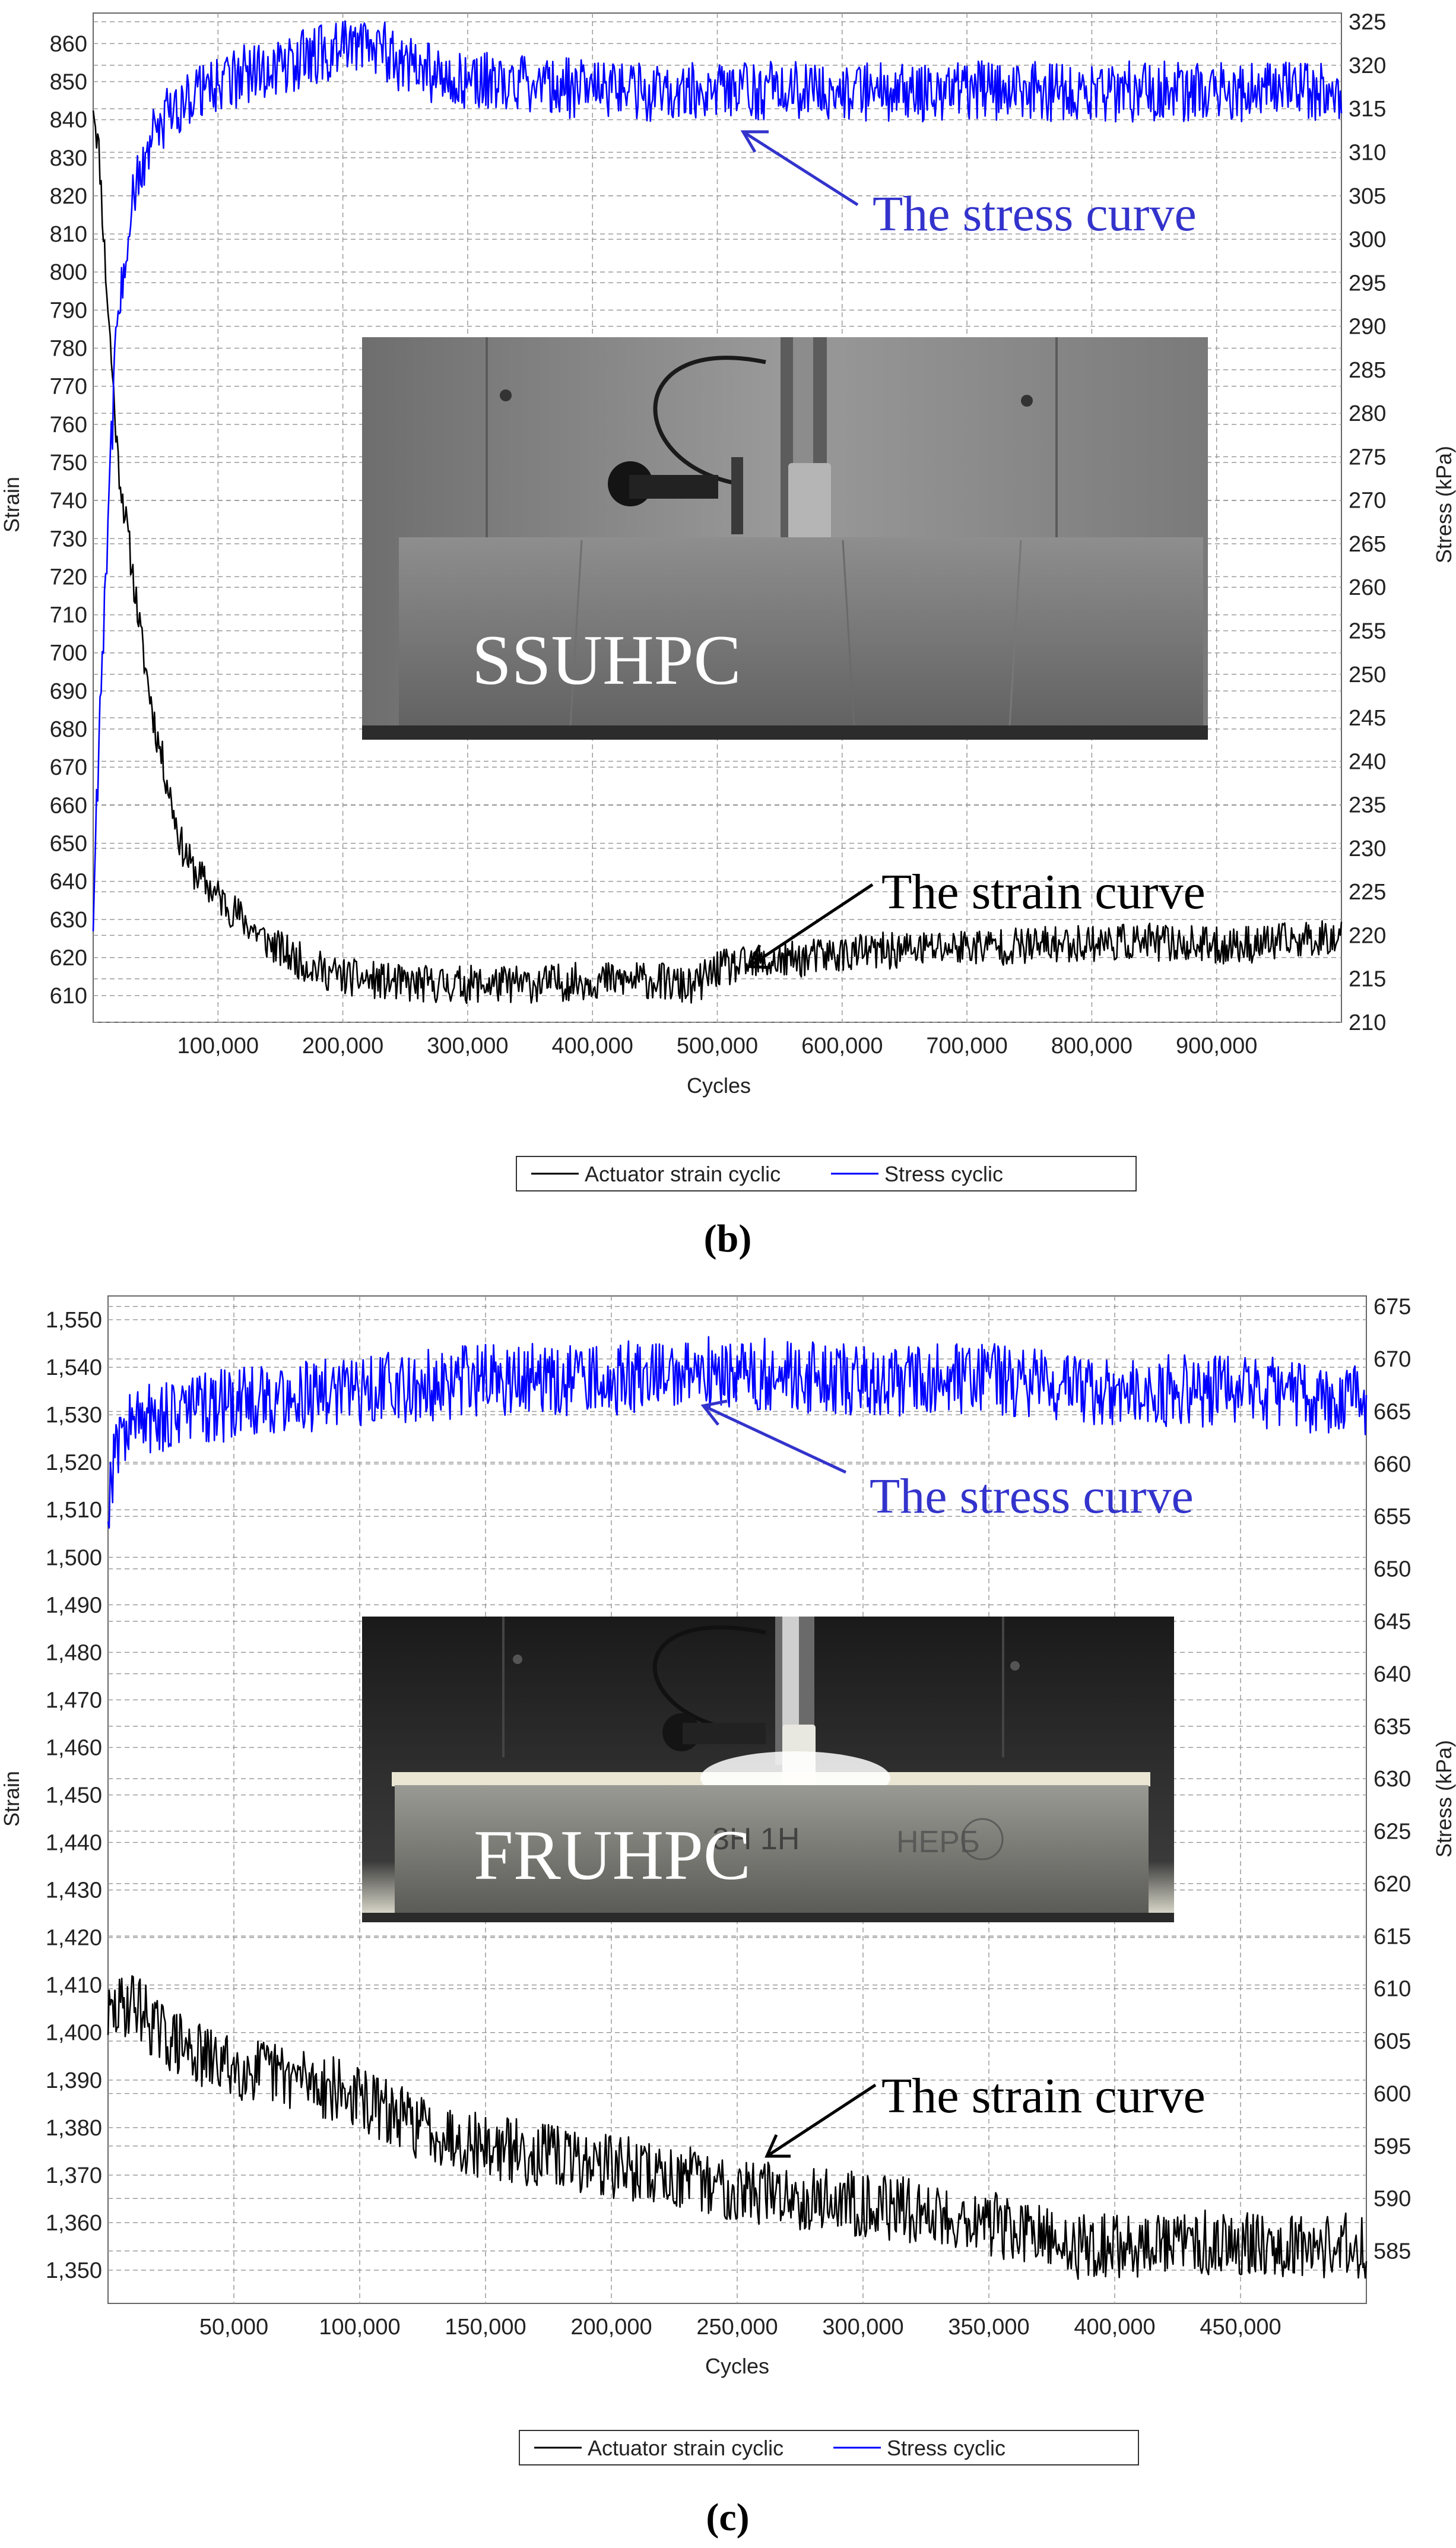 This screenshot has width=1456, height=2548. What do you see at coordinates (74, 1462) in the screenshot?
I see `y-left-tick-label: 1,520` at bounding box center [74, 1462].